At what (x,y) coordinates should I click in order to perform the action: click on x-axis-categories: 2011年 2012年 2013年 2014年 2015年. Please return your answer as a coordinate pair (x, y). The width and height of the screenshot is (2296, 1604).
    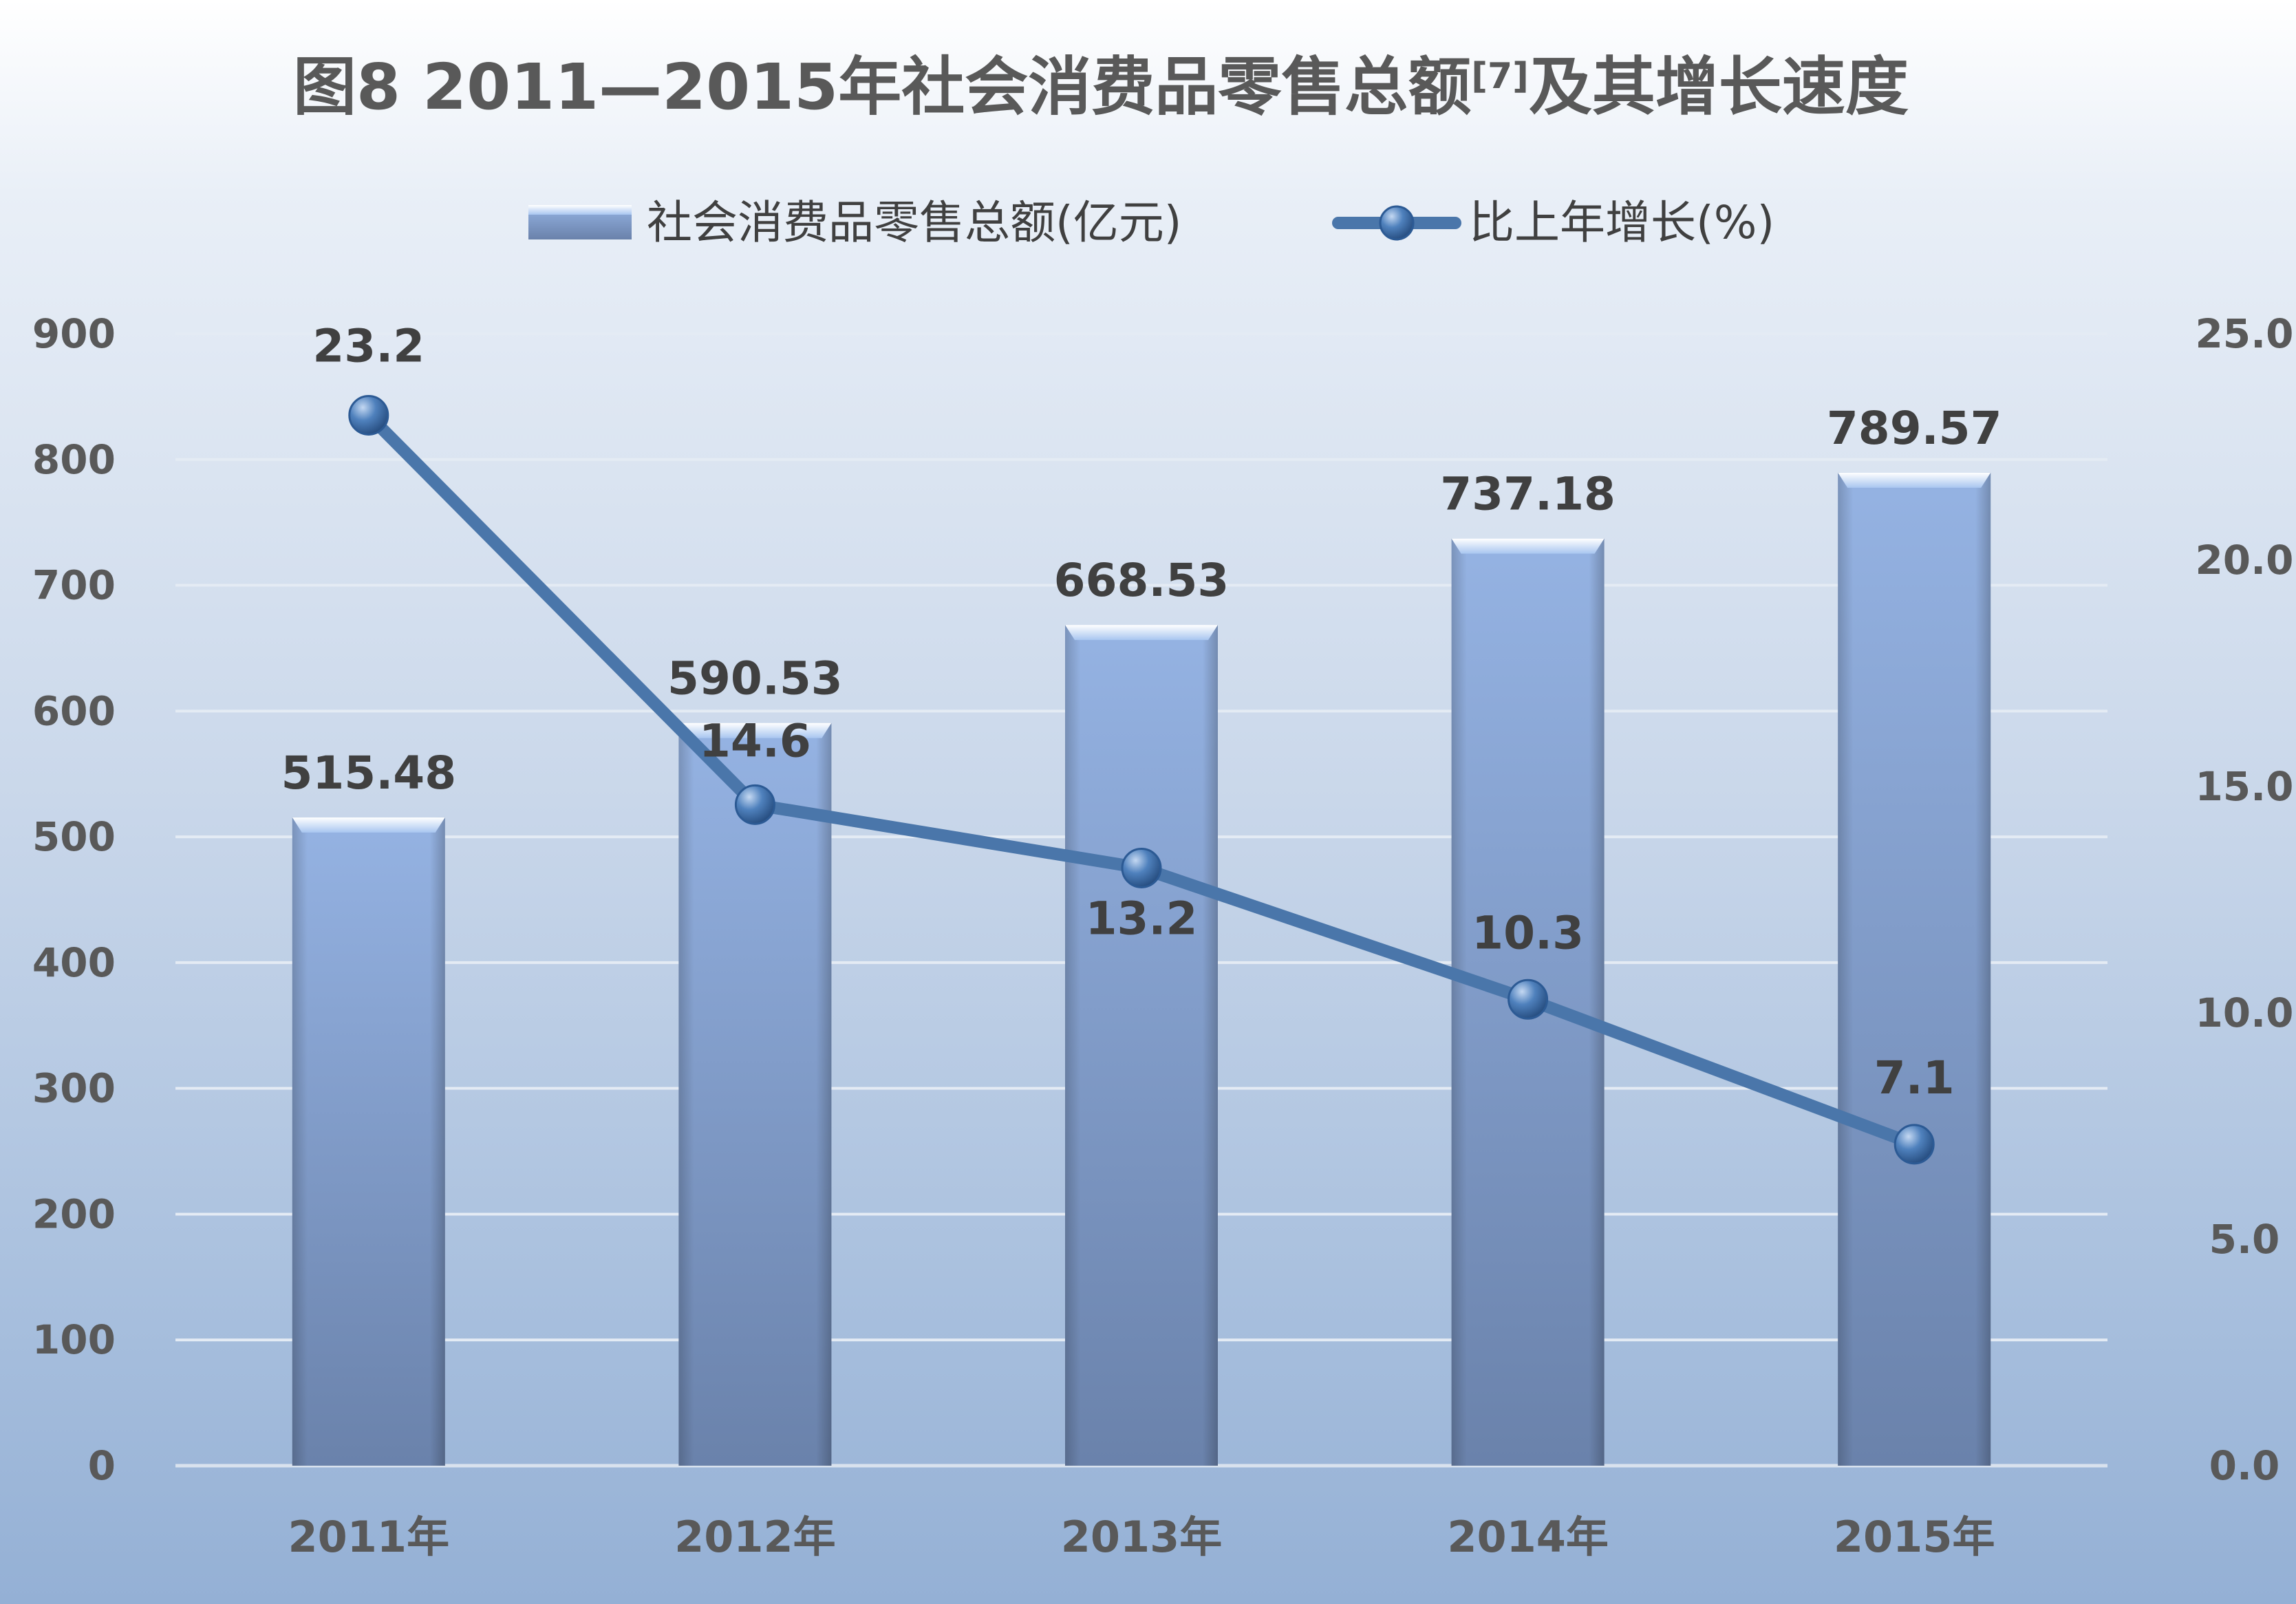
    Looking at the image, I should click on (1141, 1537).